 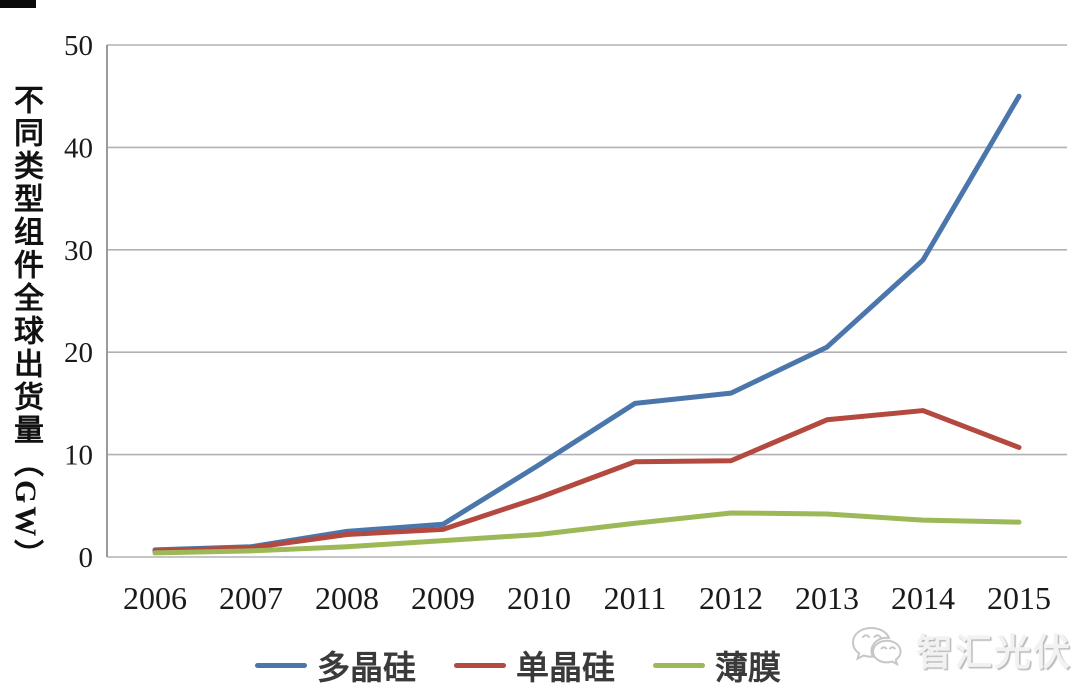 What do you see at coordinates (366, 669) in the screenshot?
I see `legend-label: 多晶硅` at bounding box center [366, 669].